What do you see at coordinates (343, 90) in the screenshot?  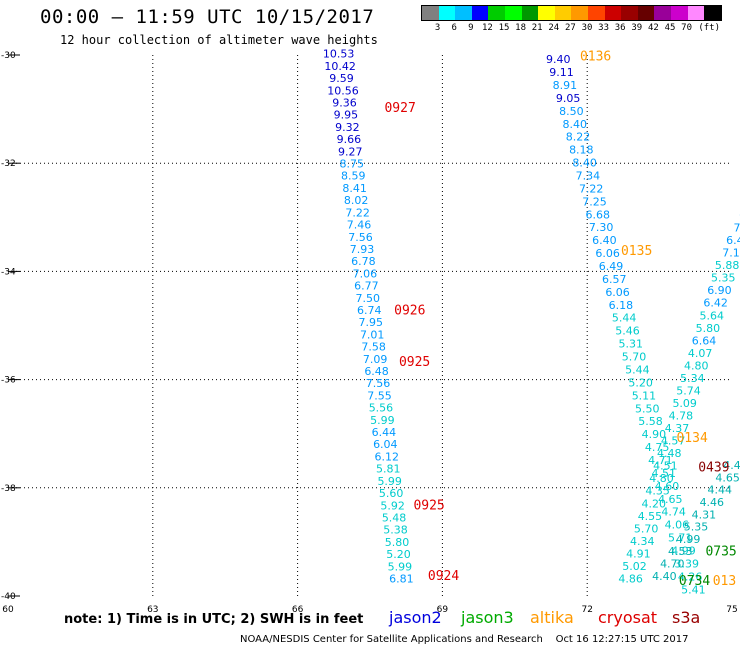 I see `wave-height-value: 10.56` at bounding box center [343, 90].